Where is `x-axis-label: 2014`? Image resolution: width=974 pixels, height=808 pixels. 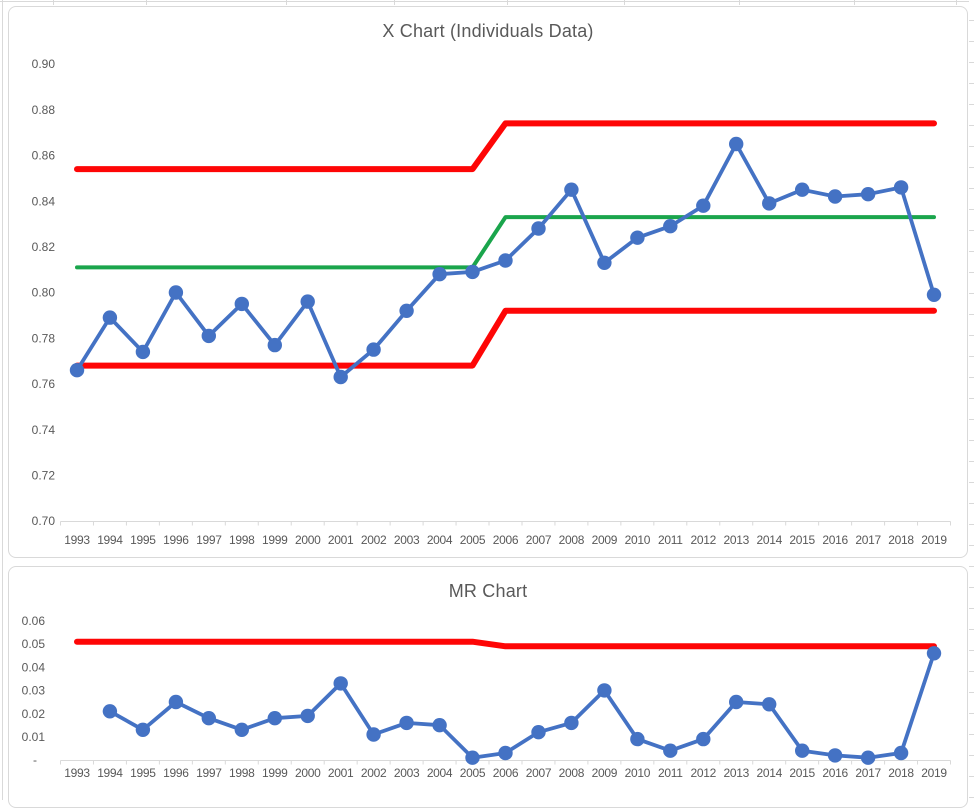 x-axis-label: 2014 is located at coordinates (769, 773).